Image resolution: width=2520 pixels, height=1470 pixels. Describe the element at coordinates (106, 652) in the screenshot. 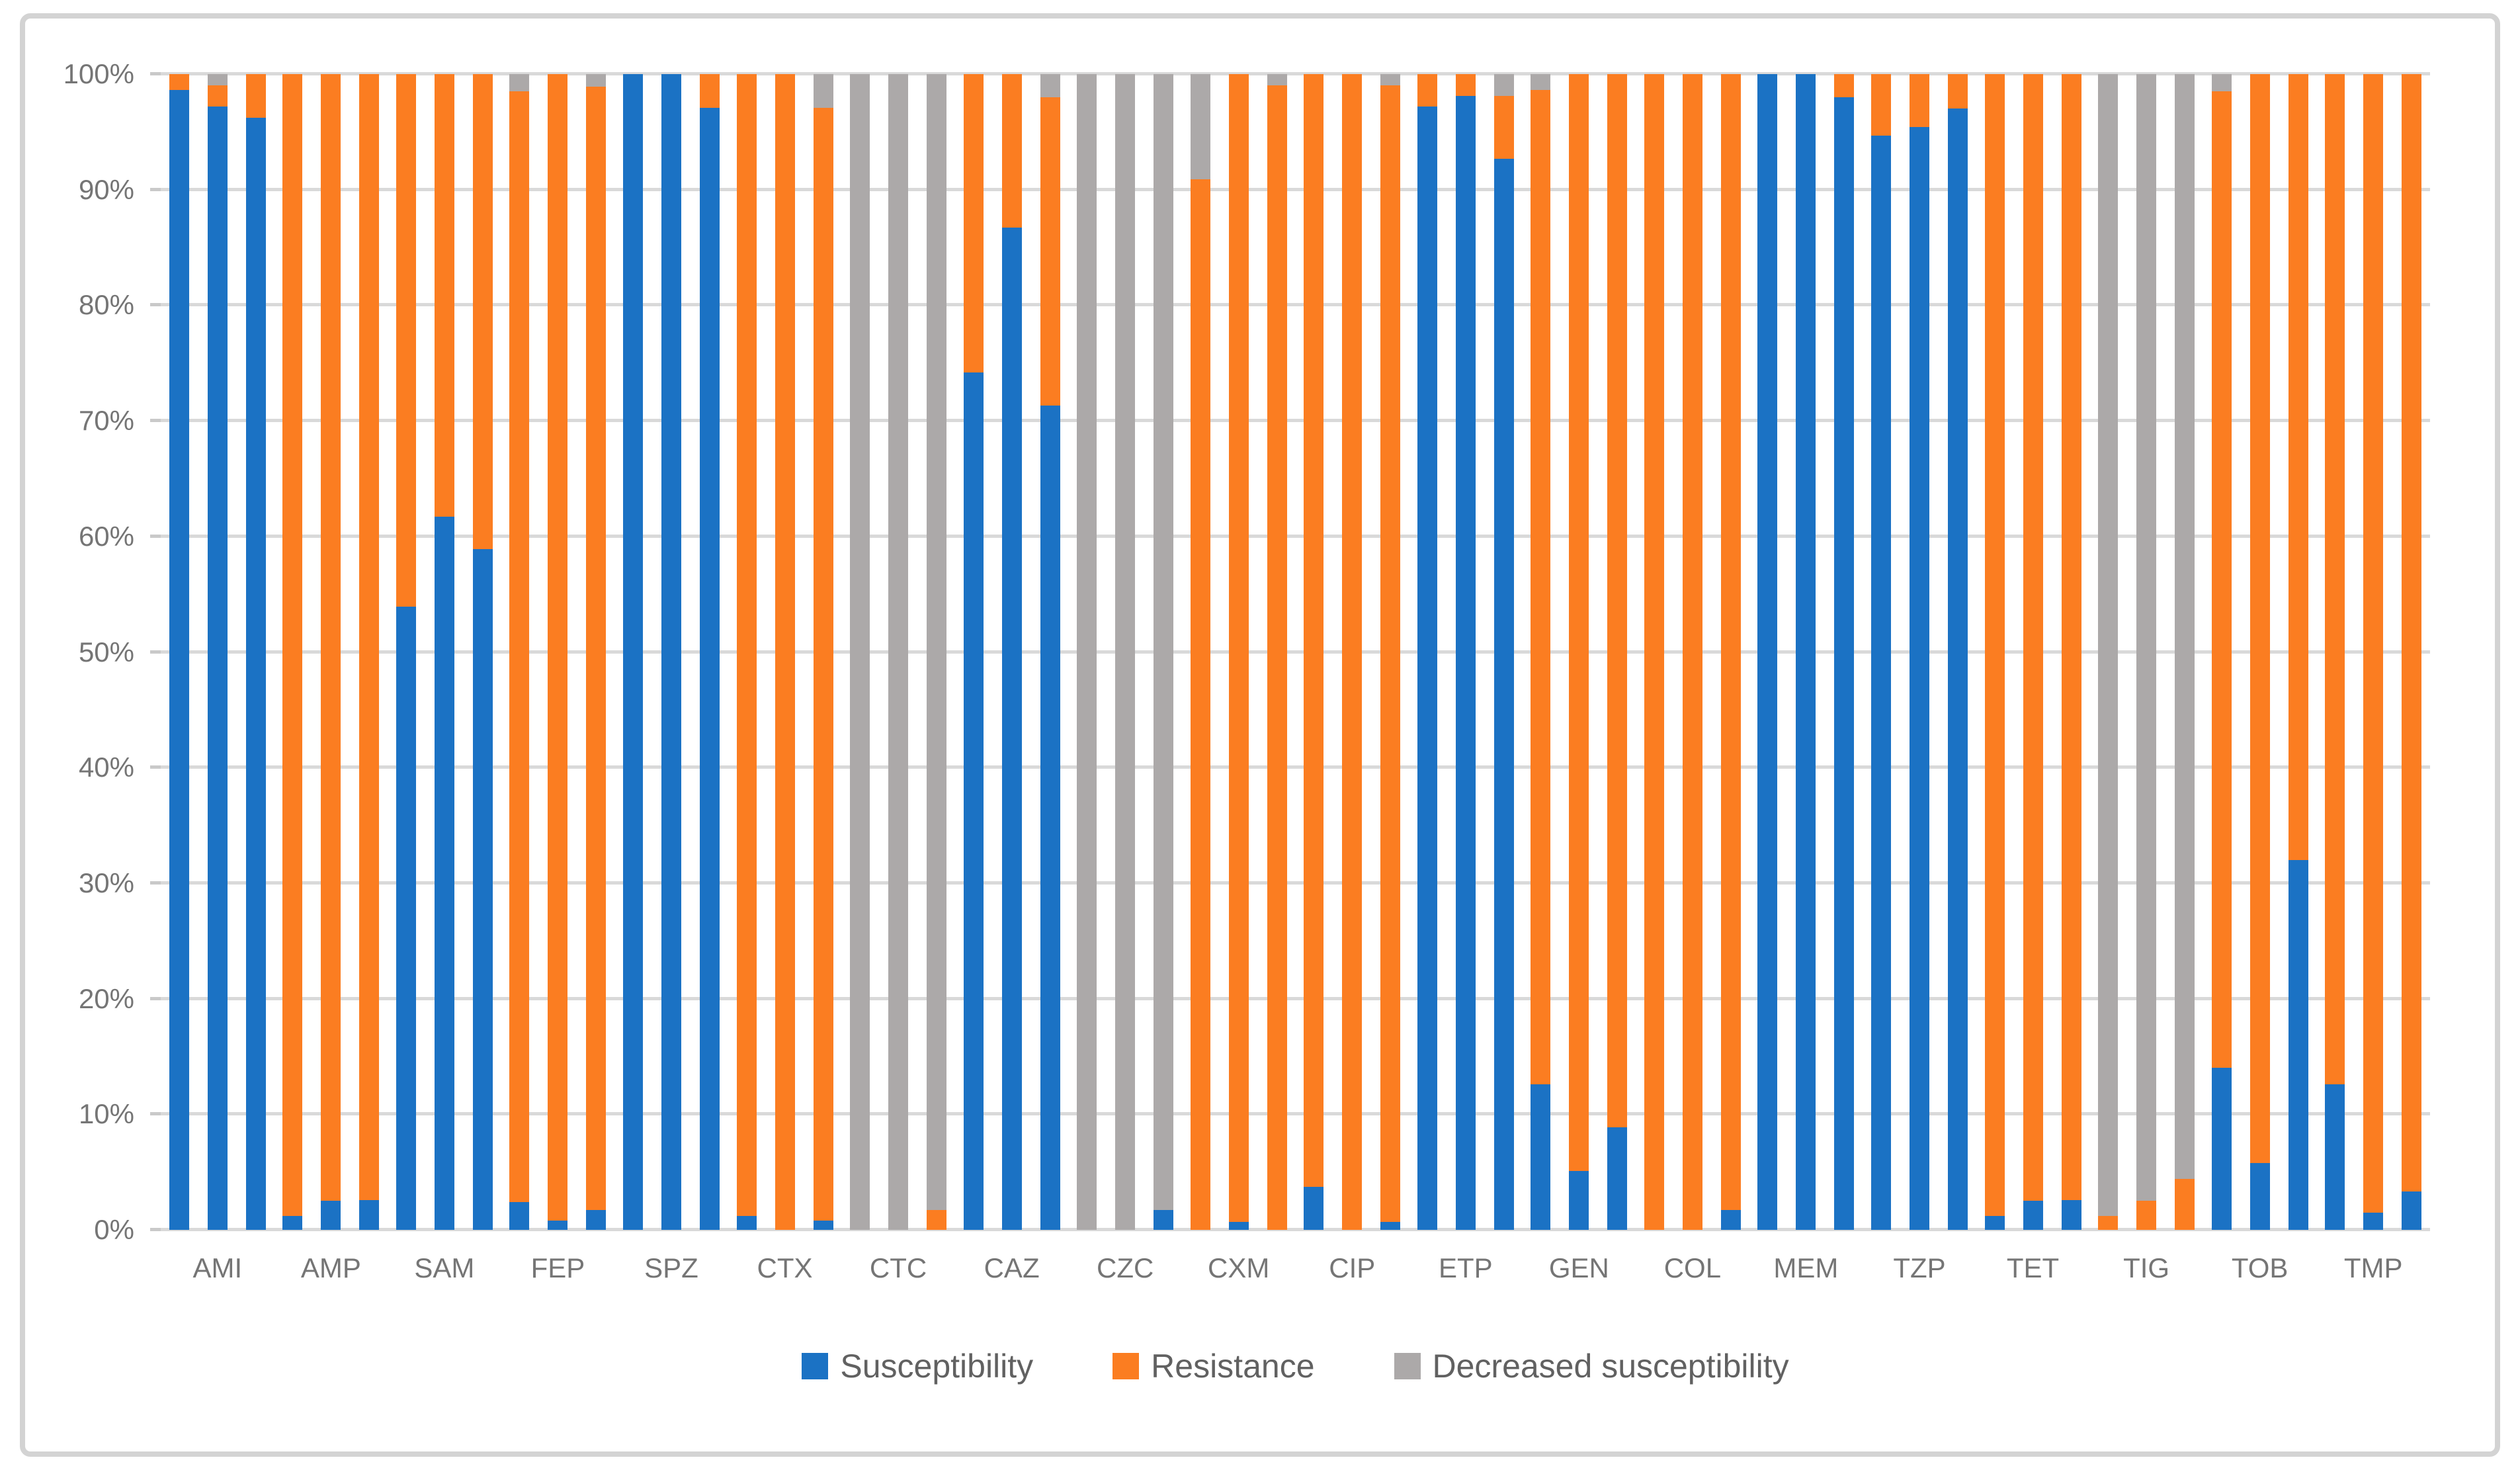

I see `y-axis-tick-label: 50%` at that location.